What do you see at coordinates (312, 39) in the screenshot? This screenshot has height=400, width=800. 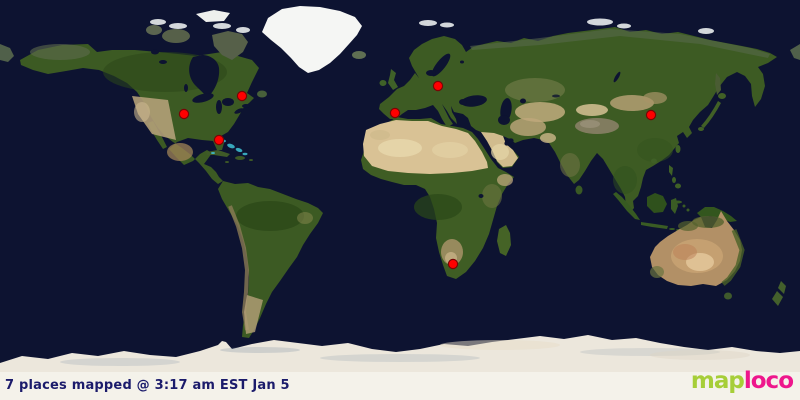 I see `greenland` at bounding box center [312, 39].